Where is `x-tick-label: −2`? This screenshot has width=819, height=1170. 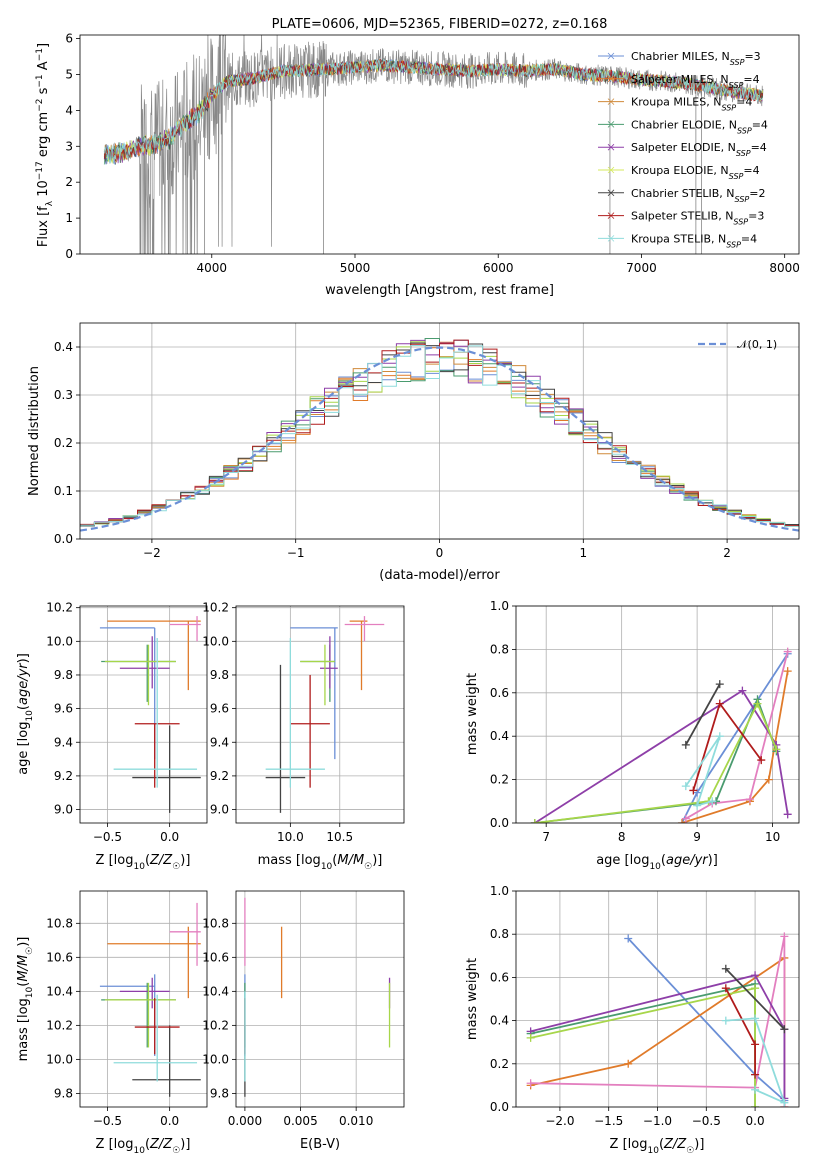
x-tick-label: −2 is located at coordinates (152, 553).